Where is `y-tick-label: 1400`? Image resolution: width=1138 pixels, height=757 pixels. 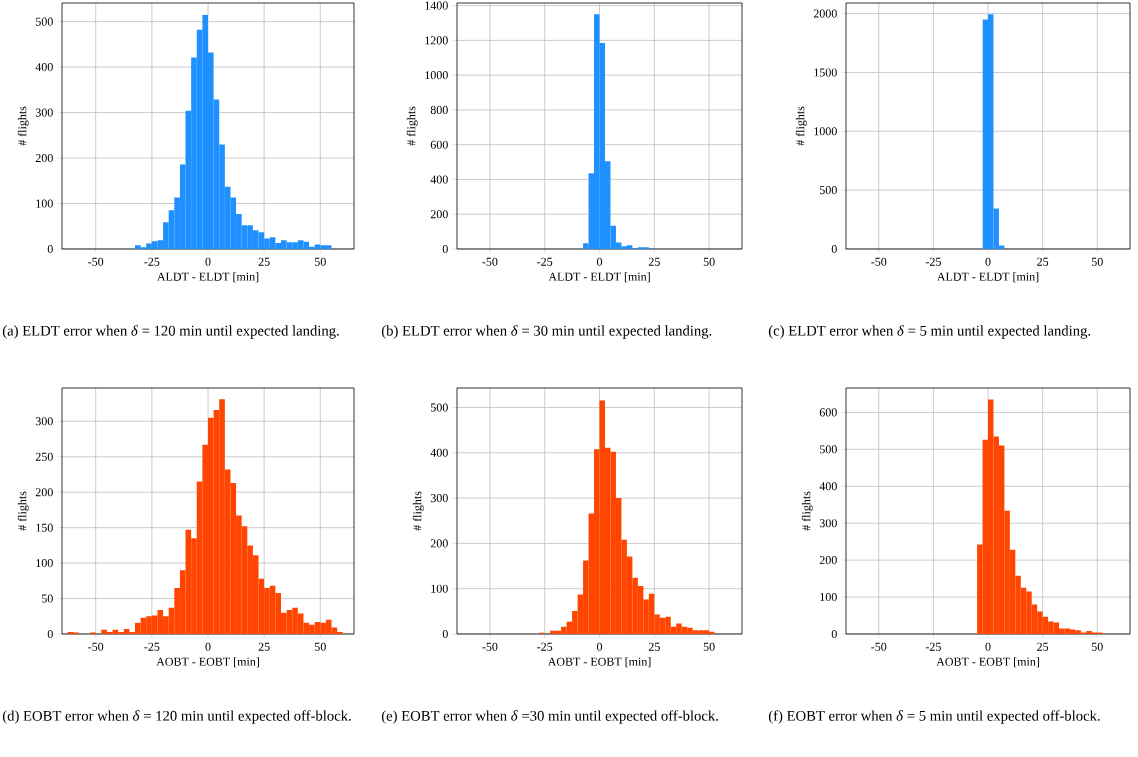
y-tick-label: 1400 is located at coordinates (436, 5).